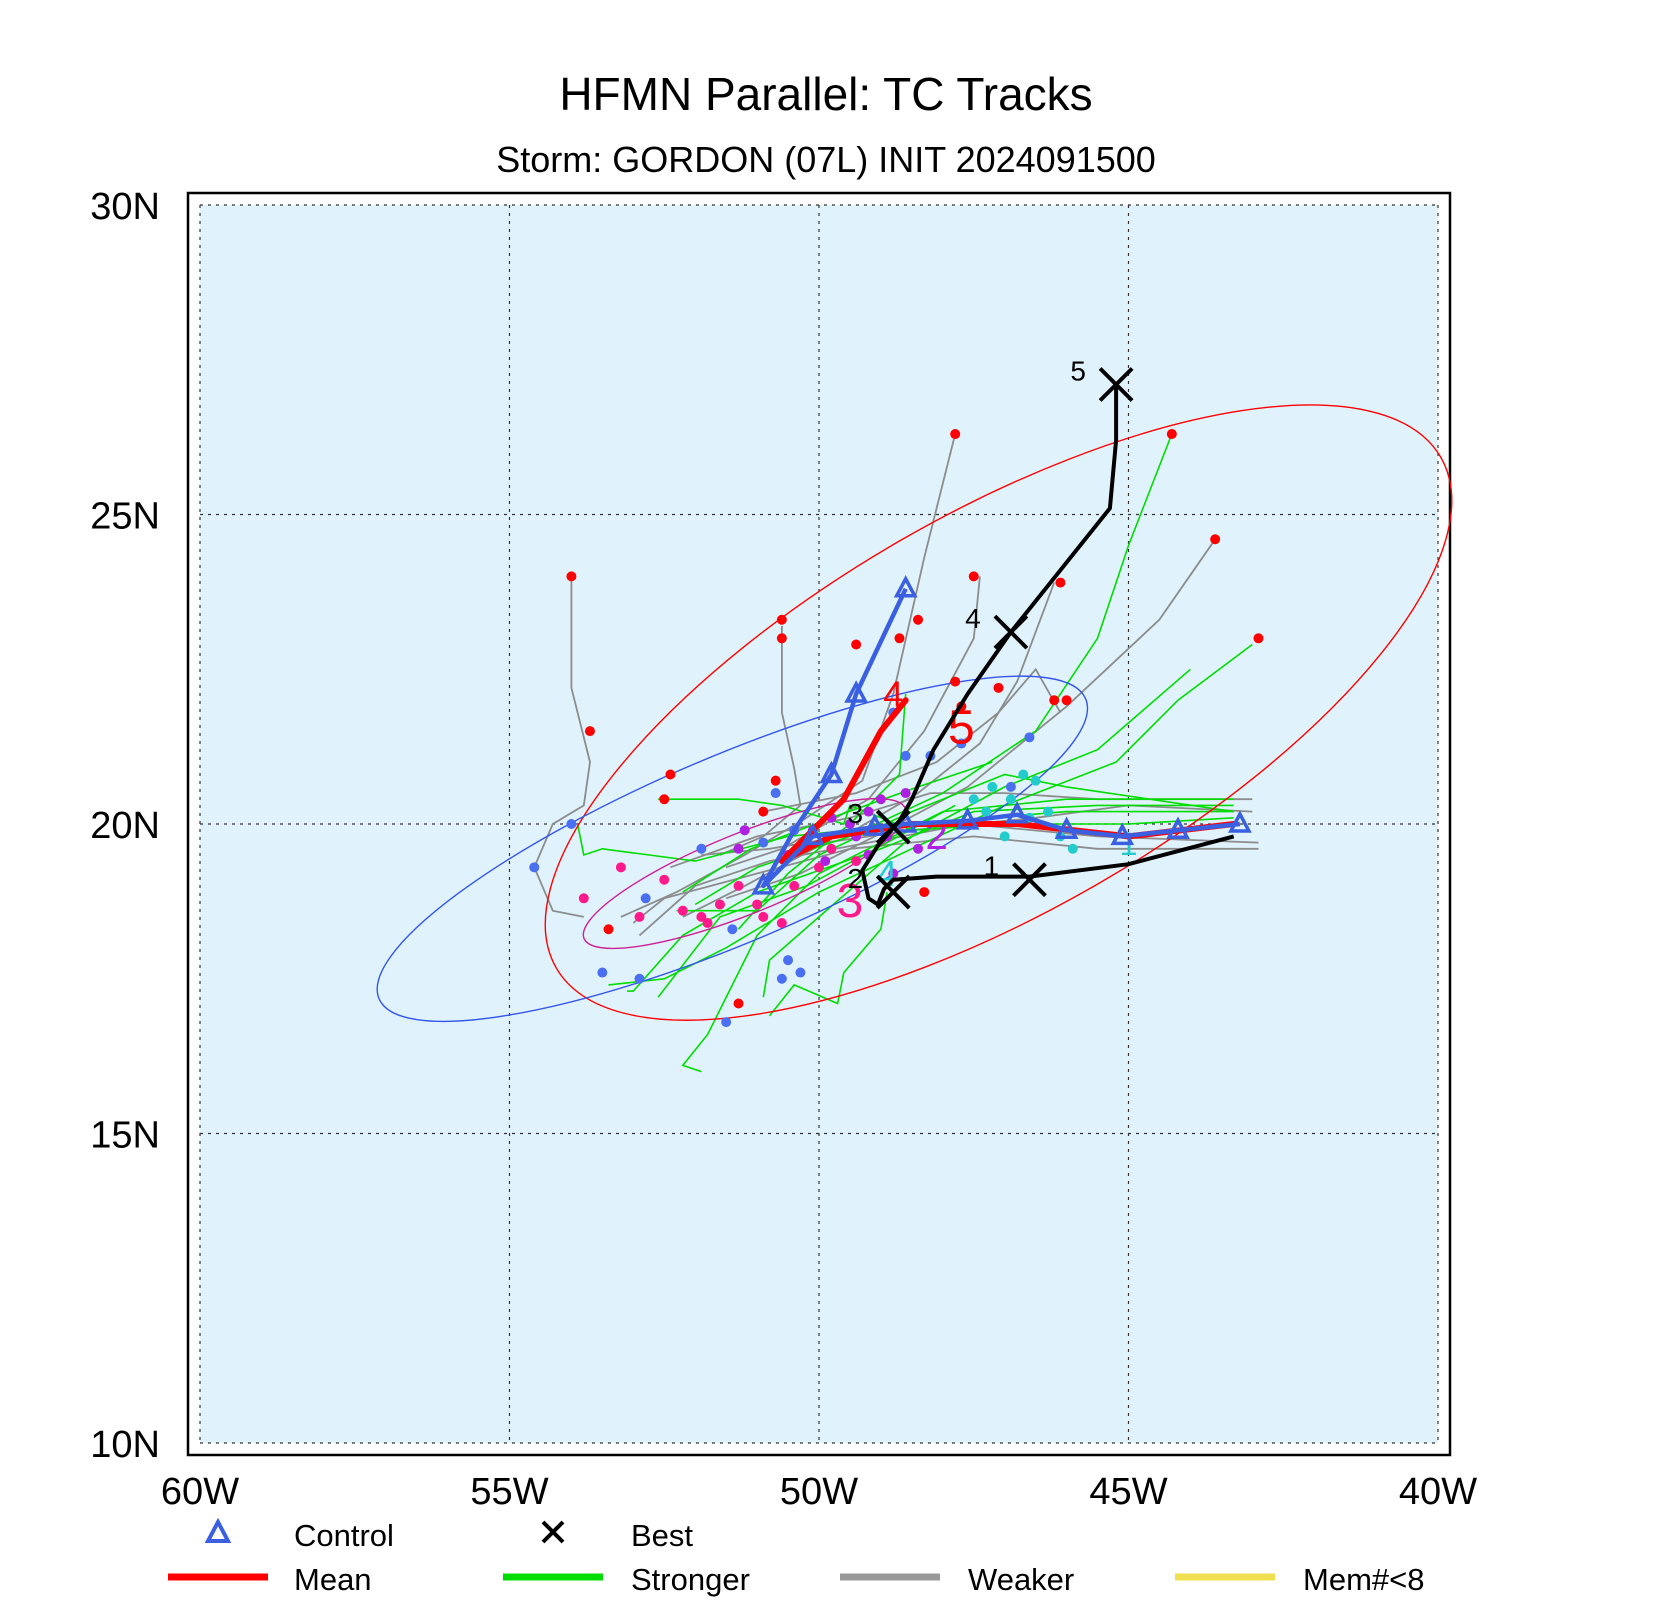 This screenshot has width=1653, height=1600. What do you see at coordinates (1128, 1492) in the screenshot?
I see `x-tick-label: 45W` at bounding box center [1128, 1492].